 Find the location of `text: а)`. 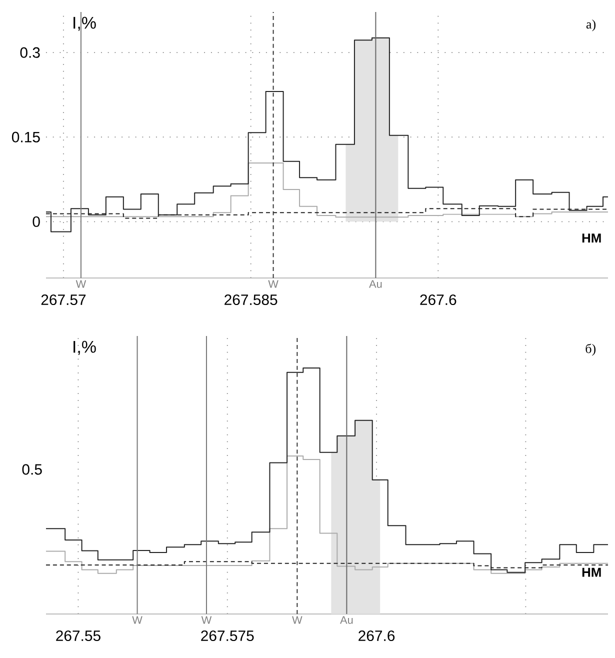

text: а) is located at coordinates (591, 26).